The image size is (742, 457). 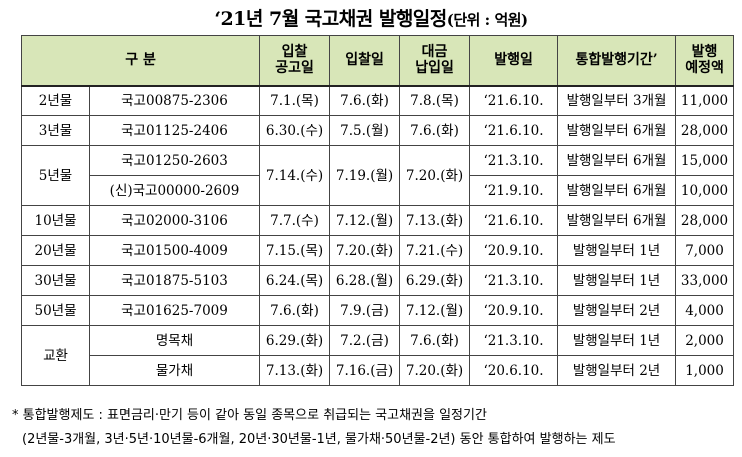 I want to click on auction-date-cell: 7.16.(금), so click(x=365, y=370).